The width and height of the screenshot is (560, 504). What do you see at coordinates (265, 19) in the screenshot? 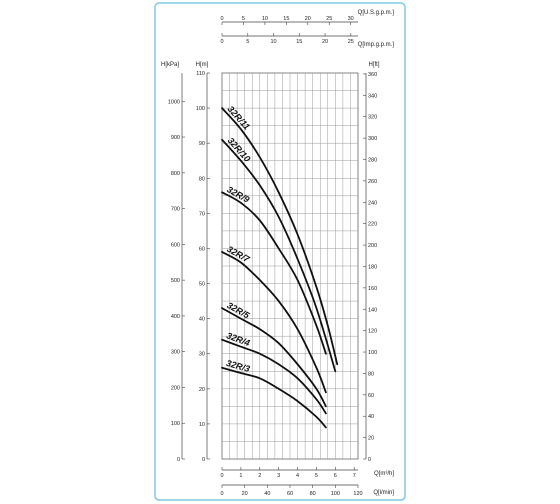
I see `q-usgpm-tick-label: 10` at bounding box center [265, 19].